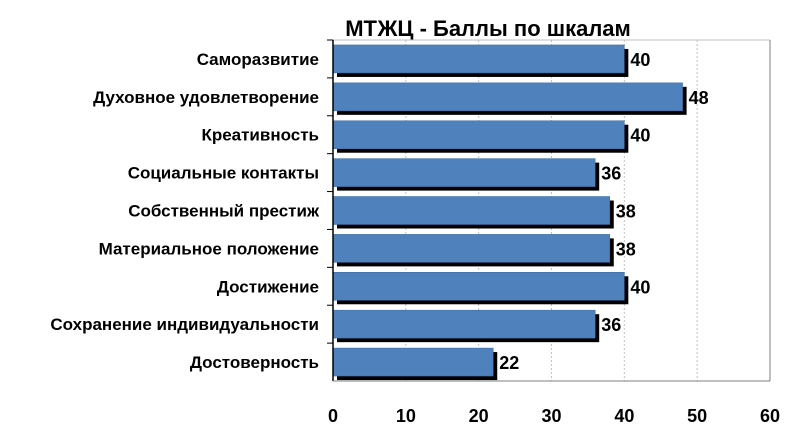  I want to click on category-label: Саморазвитие, so click(258, 59).